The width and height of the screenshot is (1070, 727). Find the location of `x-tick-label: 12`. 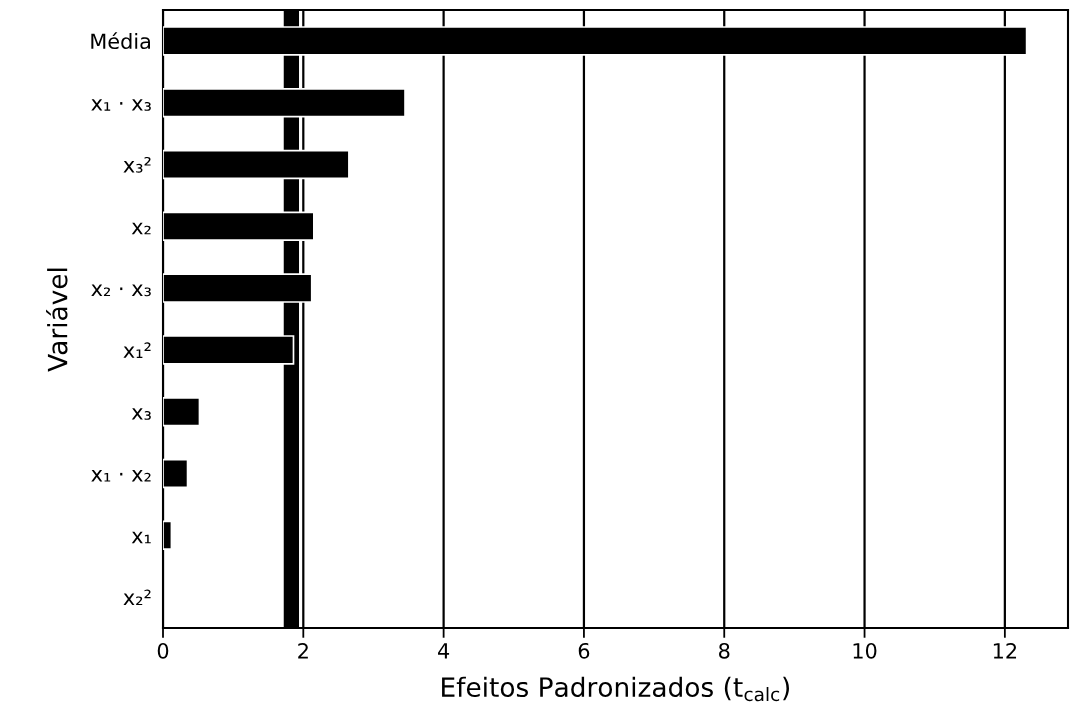

x-tick-label: 12 is located at coordinates (1005, 650).